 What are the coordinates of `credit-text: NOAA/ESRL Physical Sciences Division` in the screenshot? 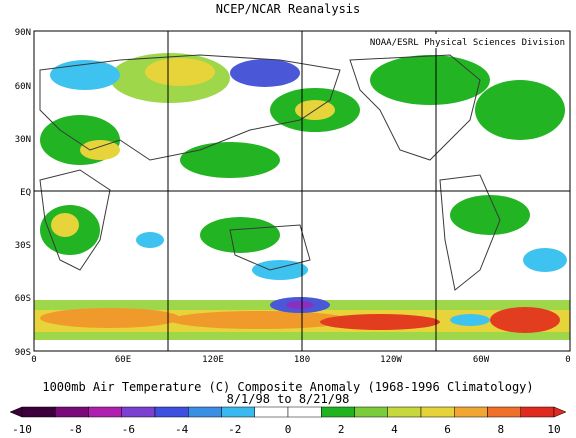 It's located at (467, 43).